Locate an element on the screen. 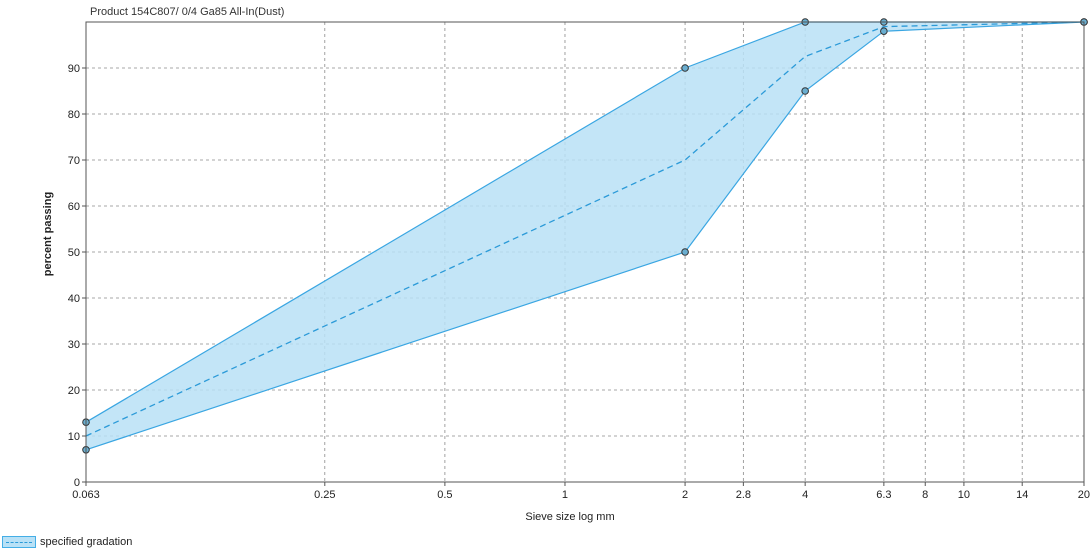 The width and height of the screenshot is (1090, 556). y-tick-label: 50 is located at coordinates (74, 253).